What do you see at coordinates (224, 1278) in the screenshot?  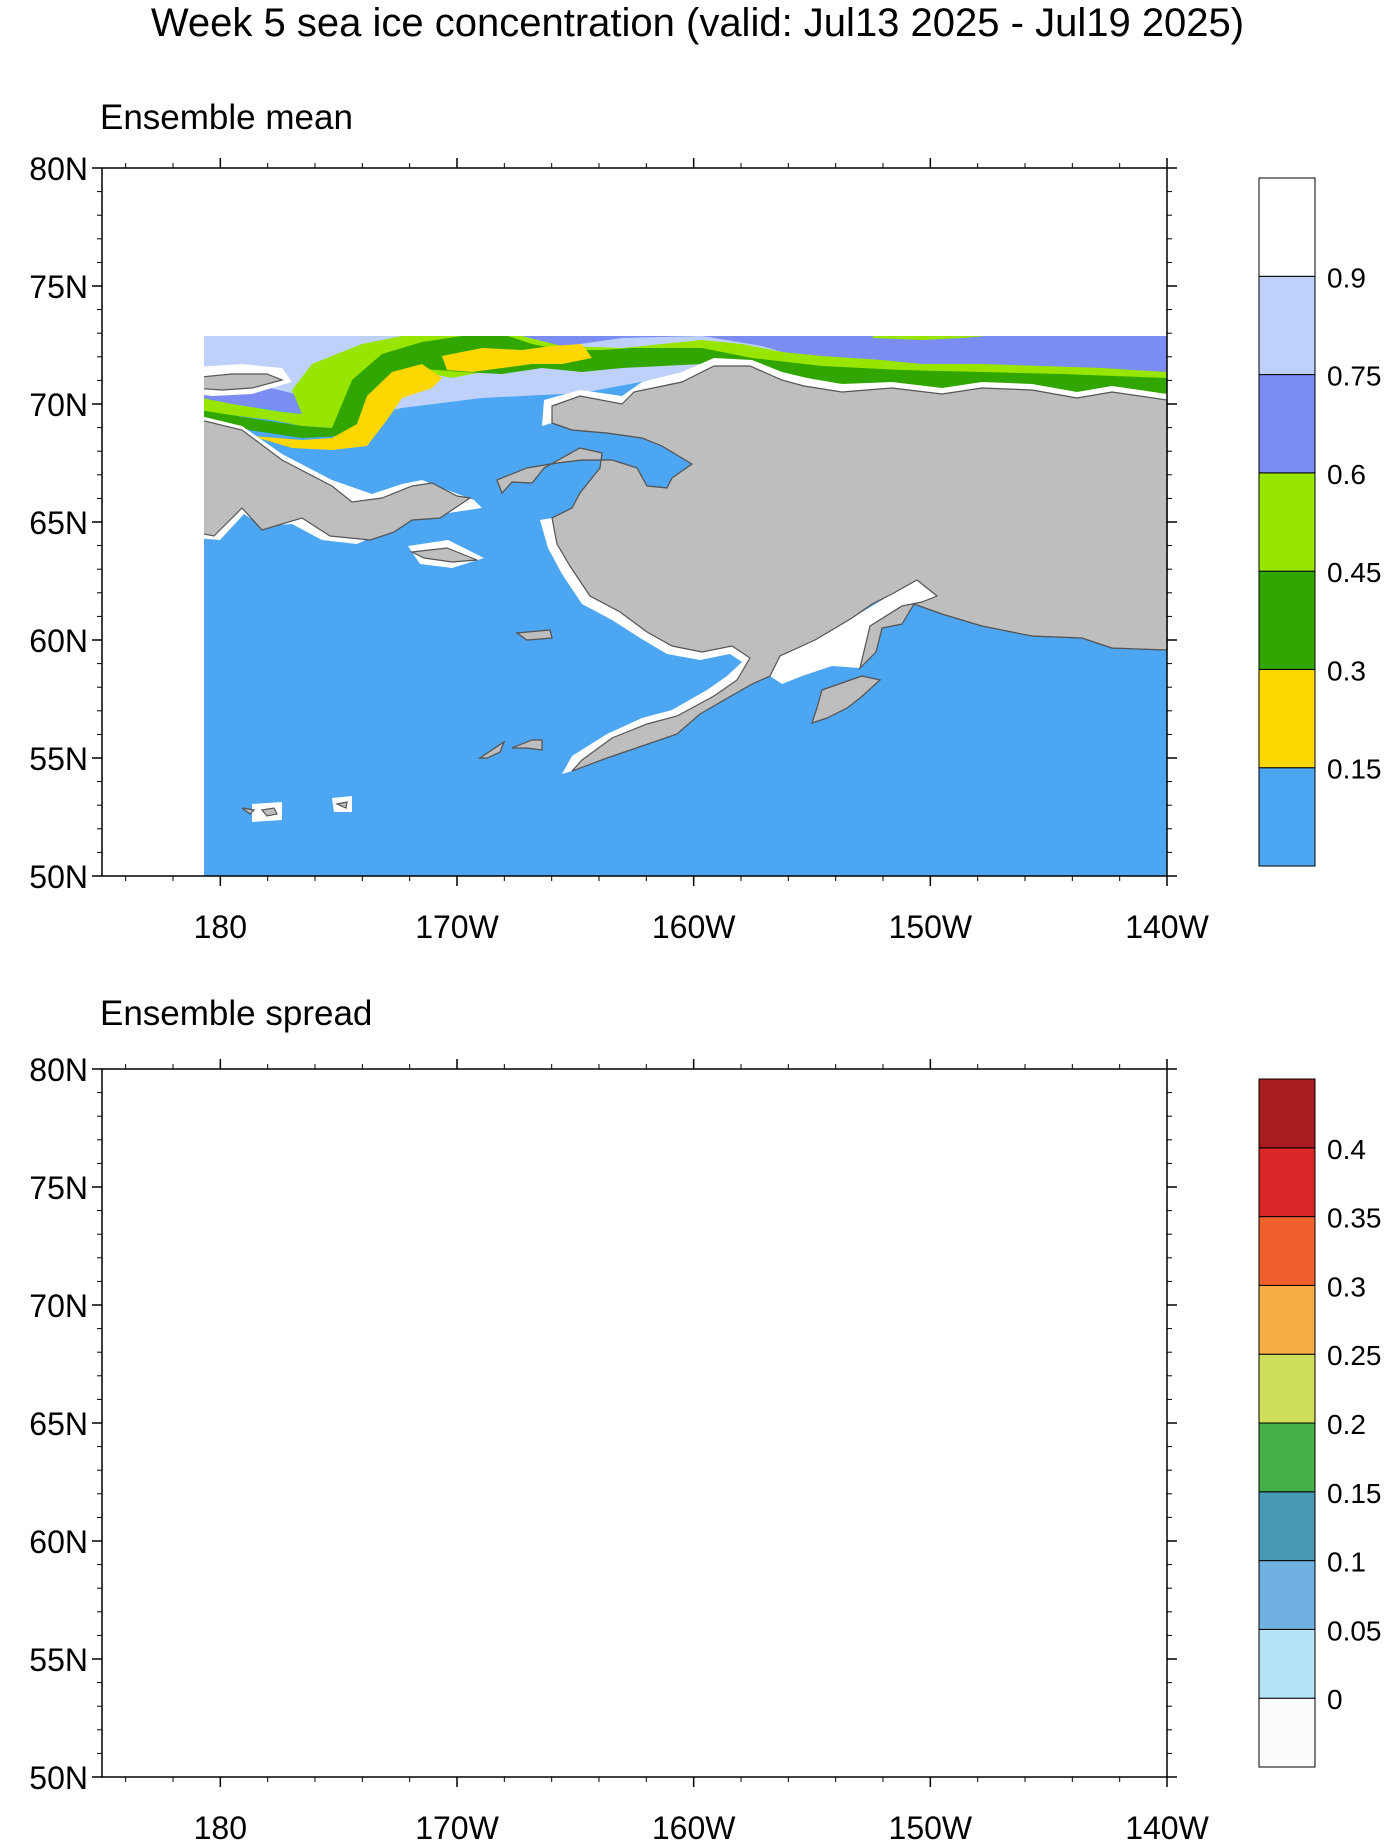 I see `spread-white-wrangel` at bounding box center [224, 1278].